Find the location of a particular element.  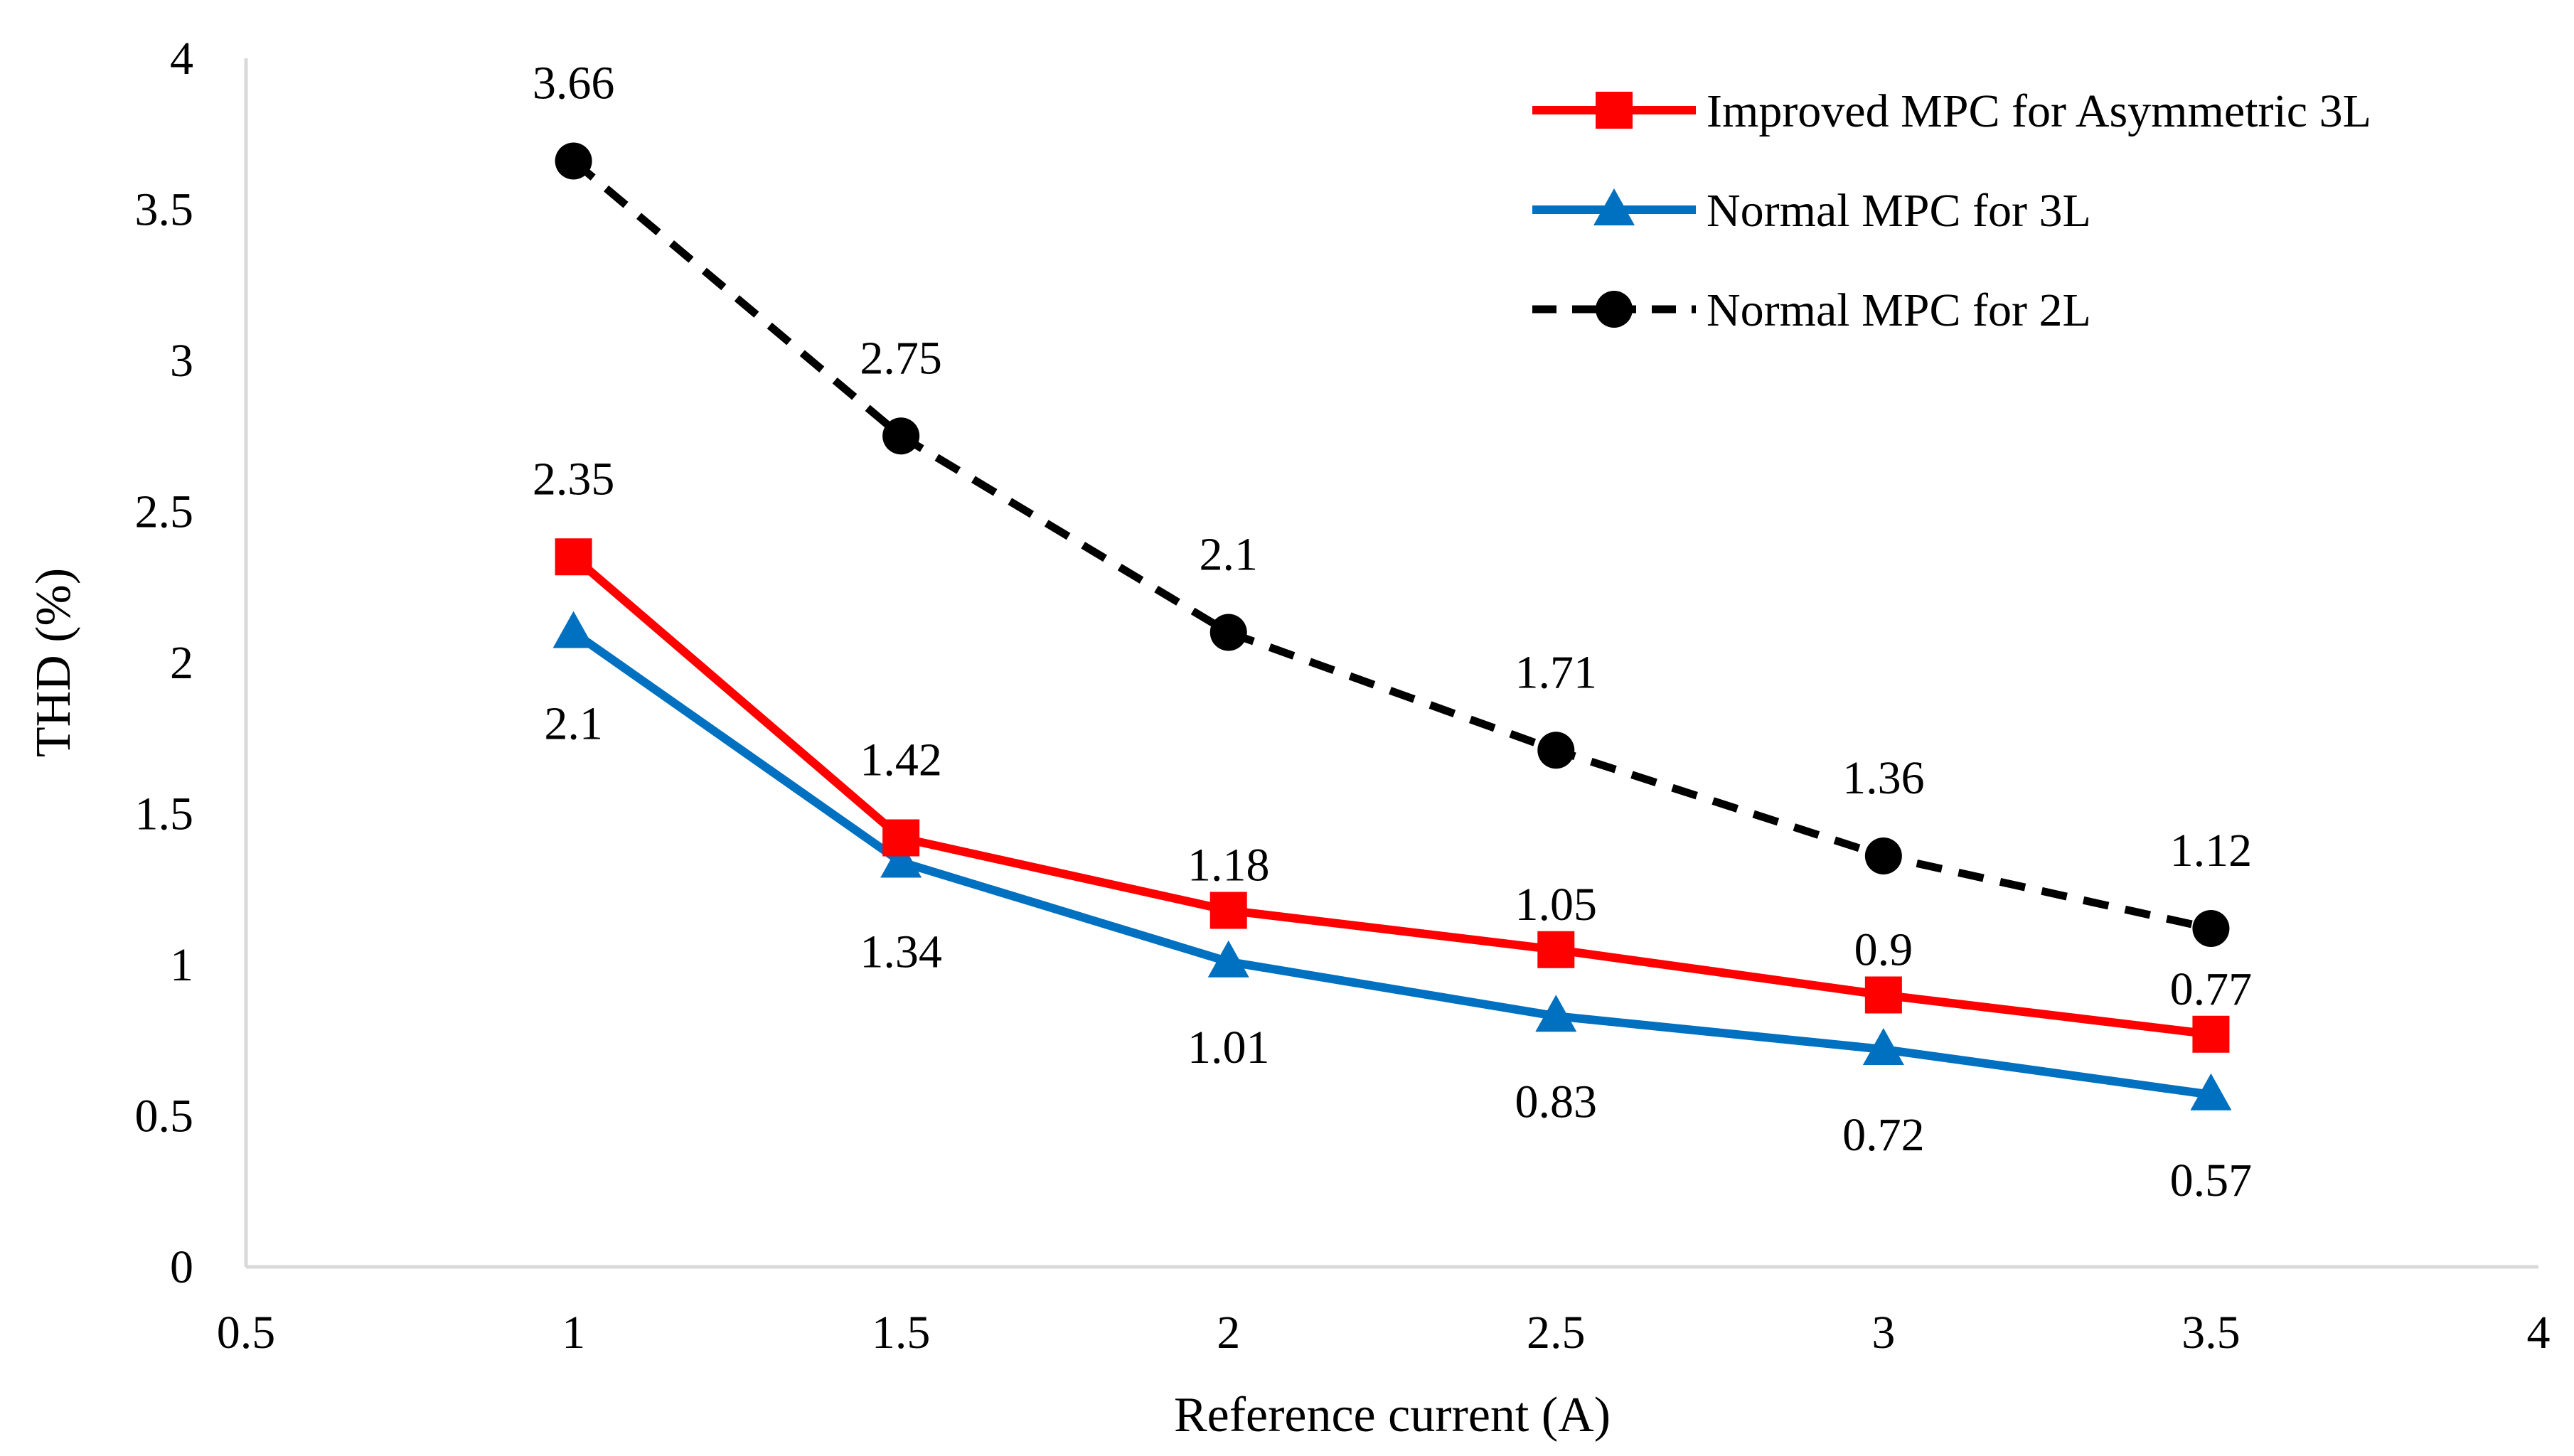

data-label: 1.36 is located at coordinates (1883, 778).